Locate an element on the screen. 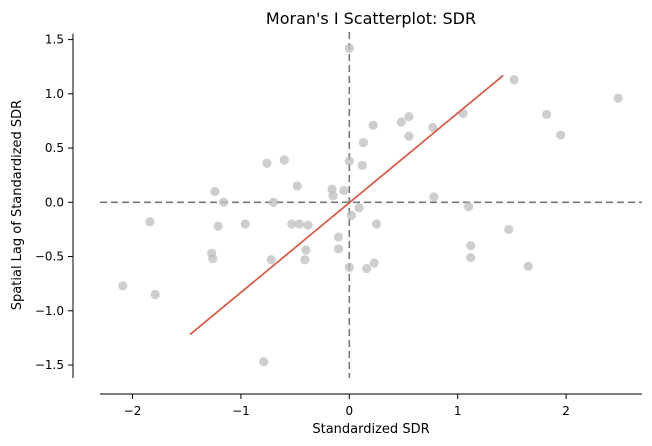  y-tick-label: −0.5 is located at coordinates (49, 257).